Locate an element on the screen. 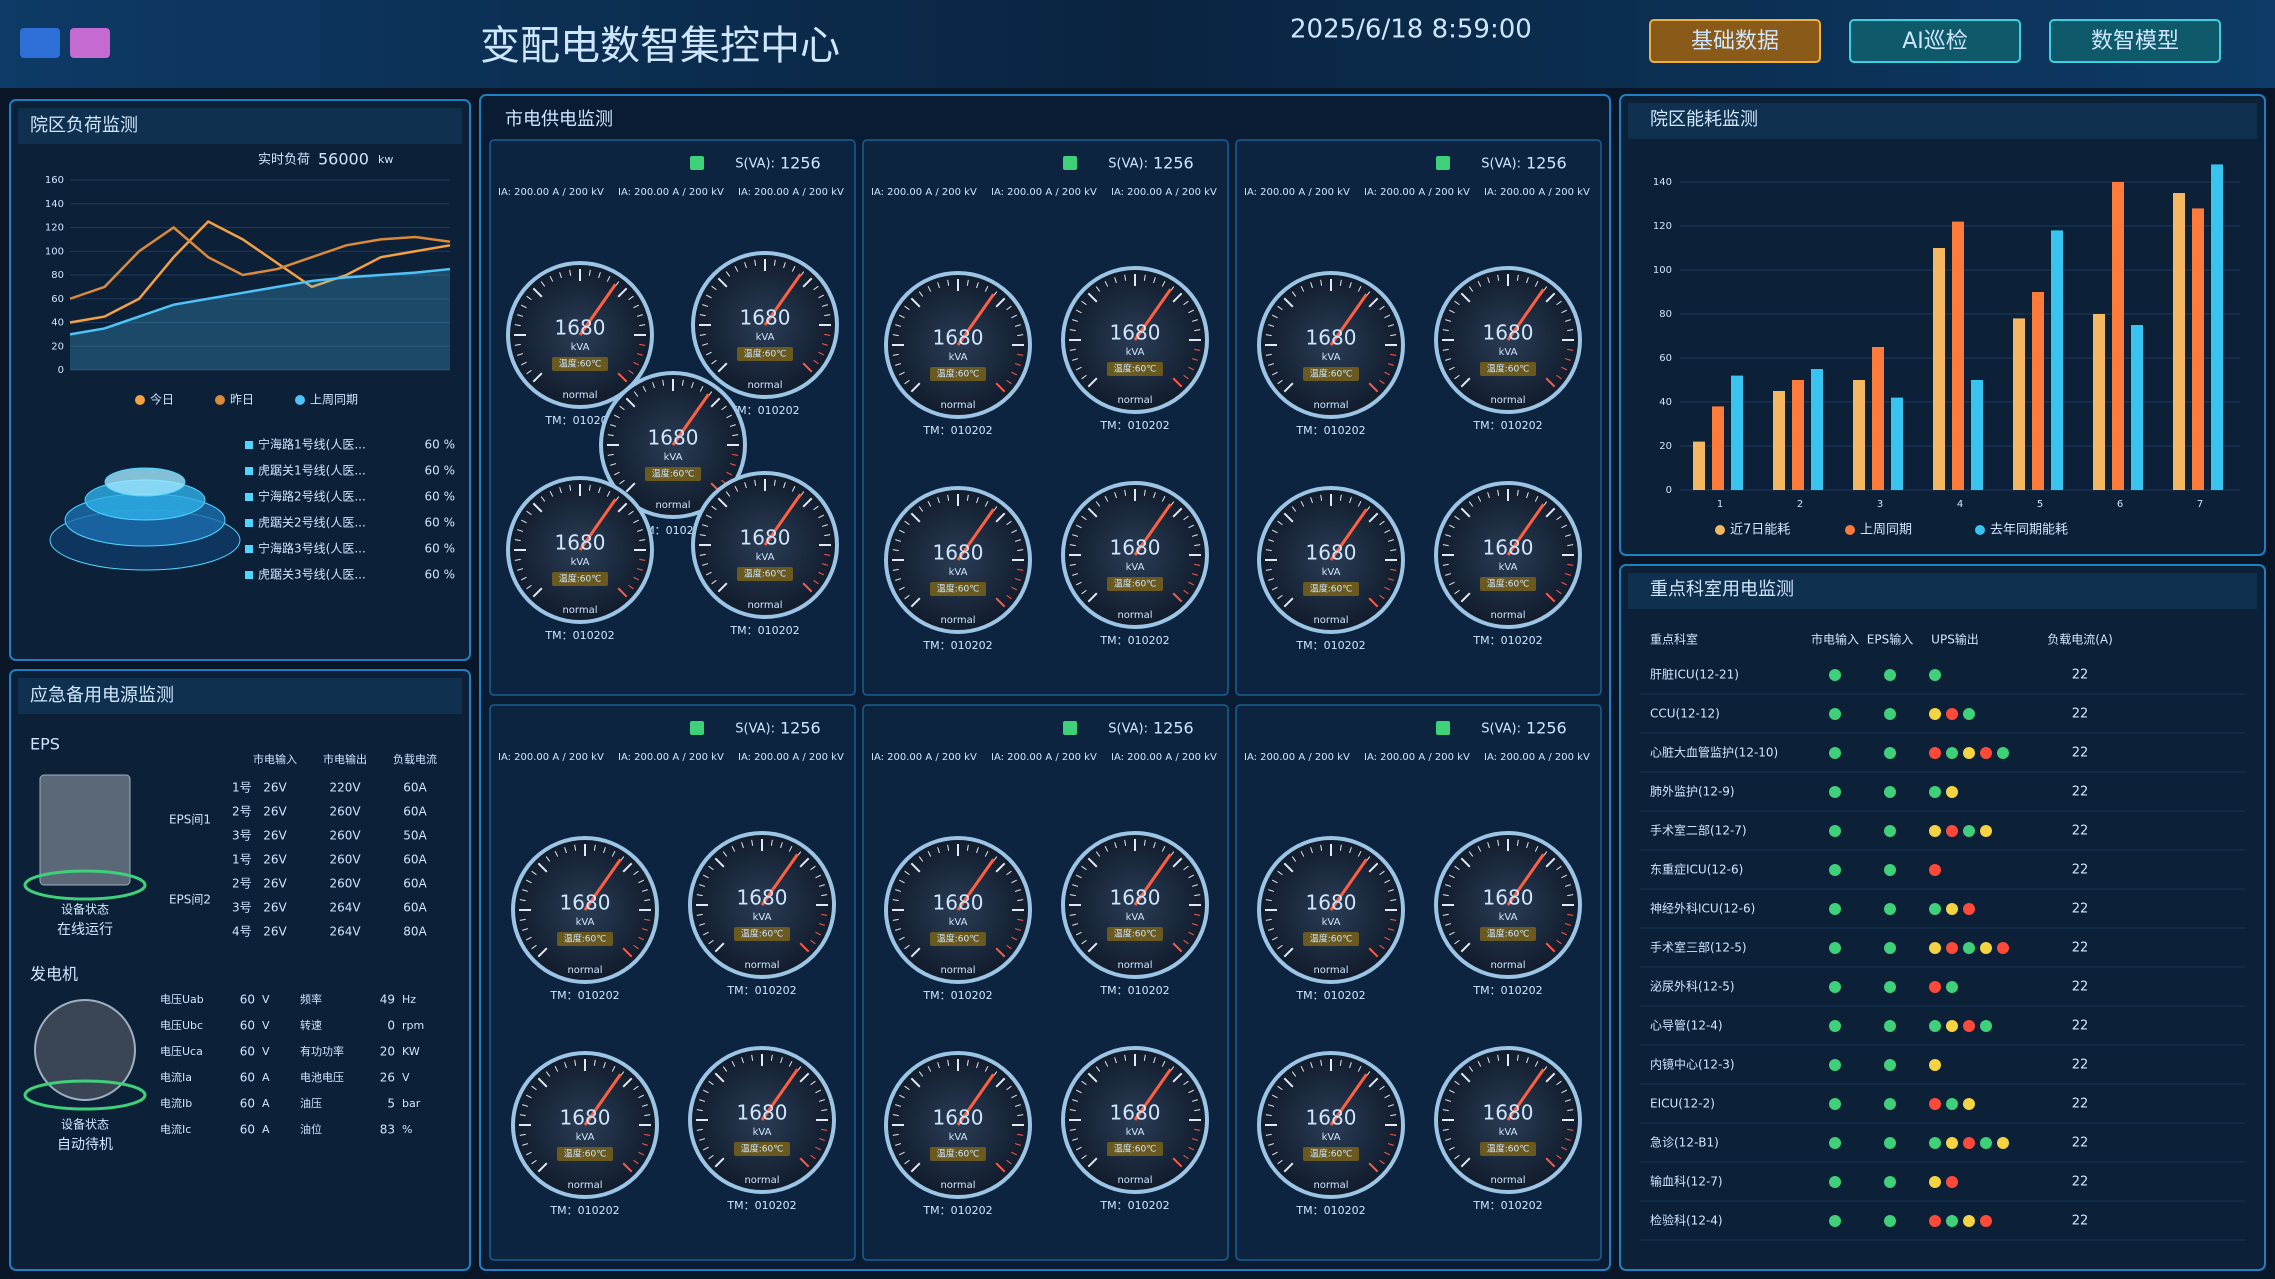  dept-name: 检验科(12-4) is located at coordinates (1686, 1220).